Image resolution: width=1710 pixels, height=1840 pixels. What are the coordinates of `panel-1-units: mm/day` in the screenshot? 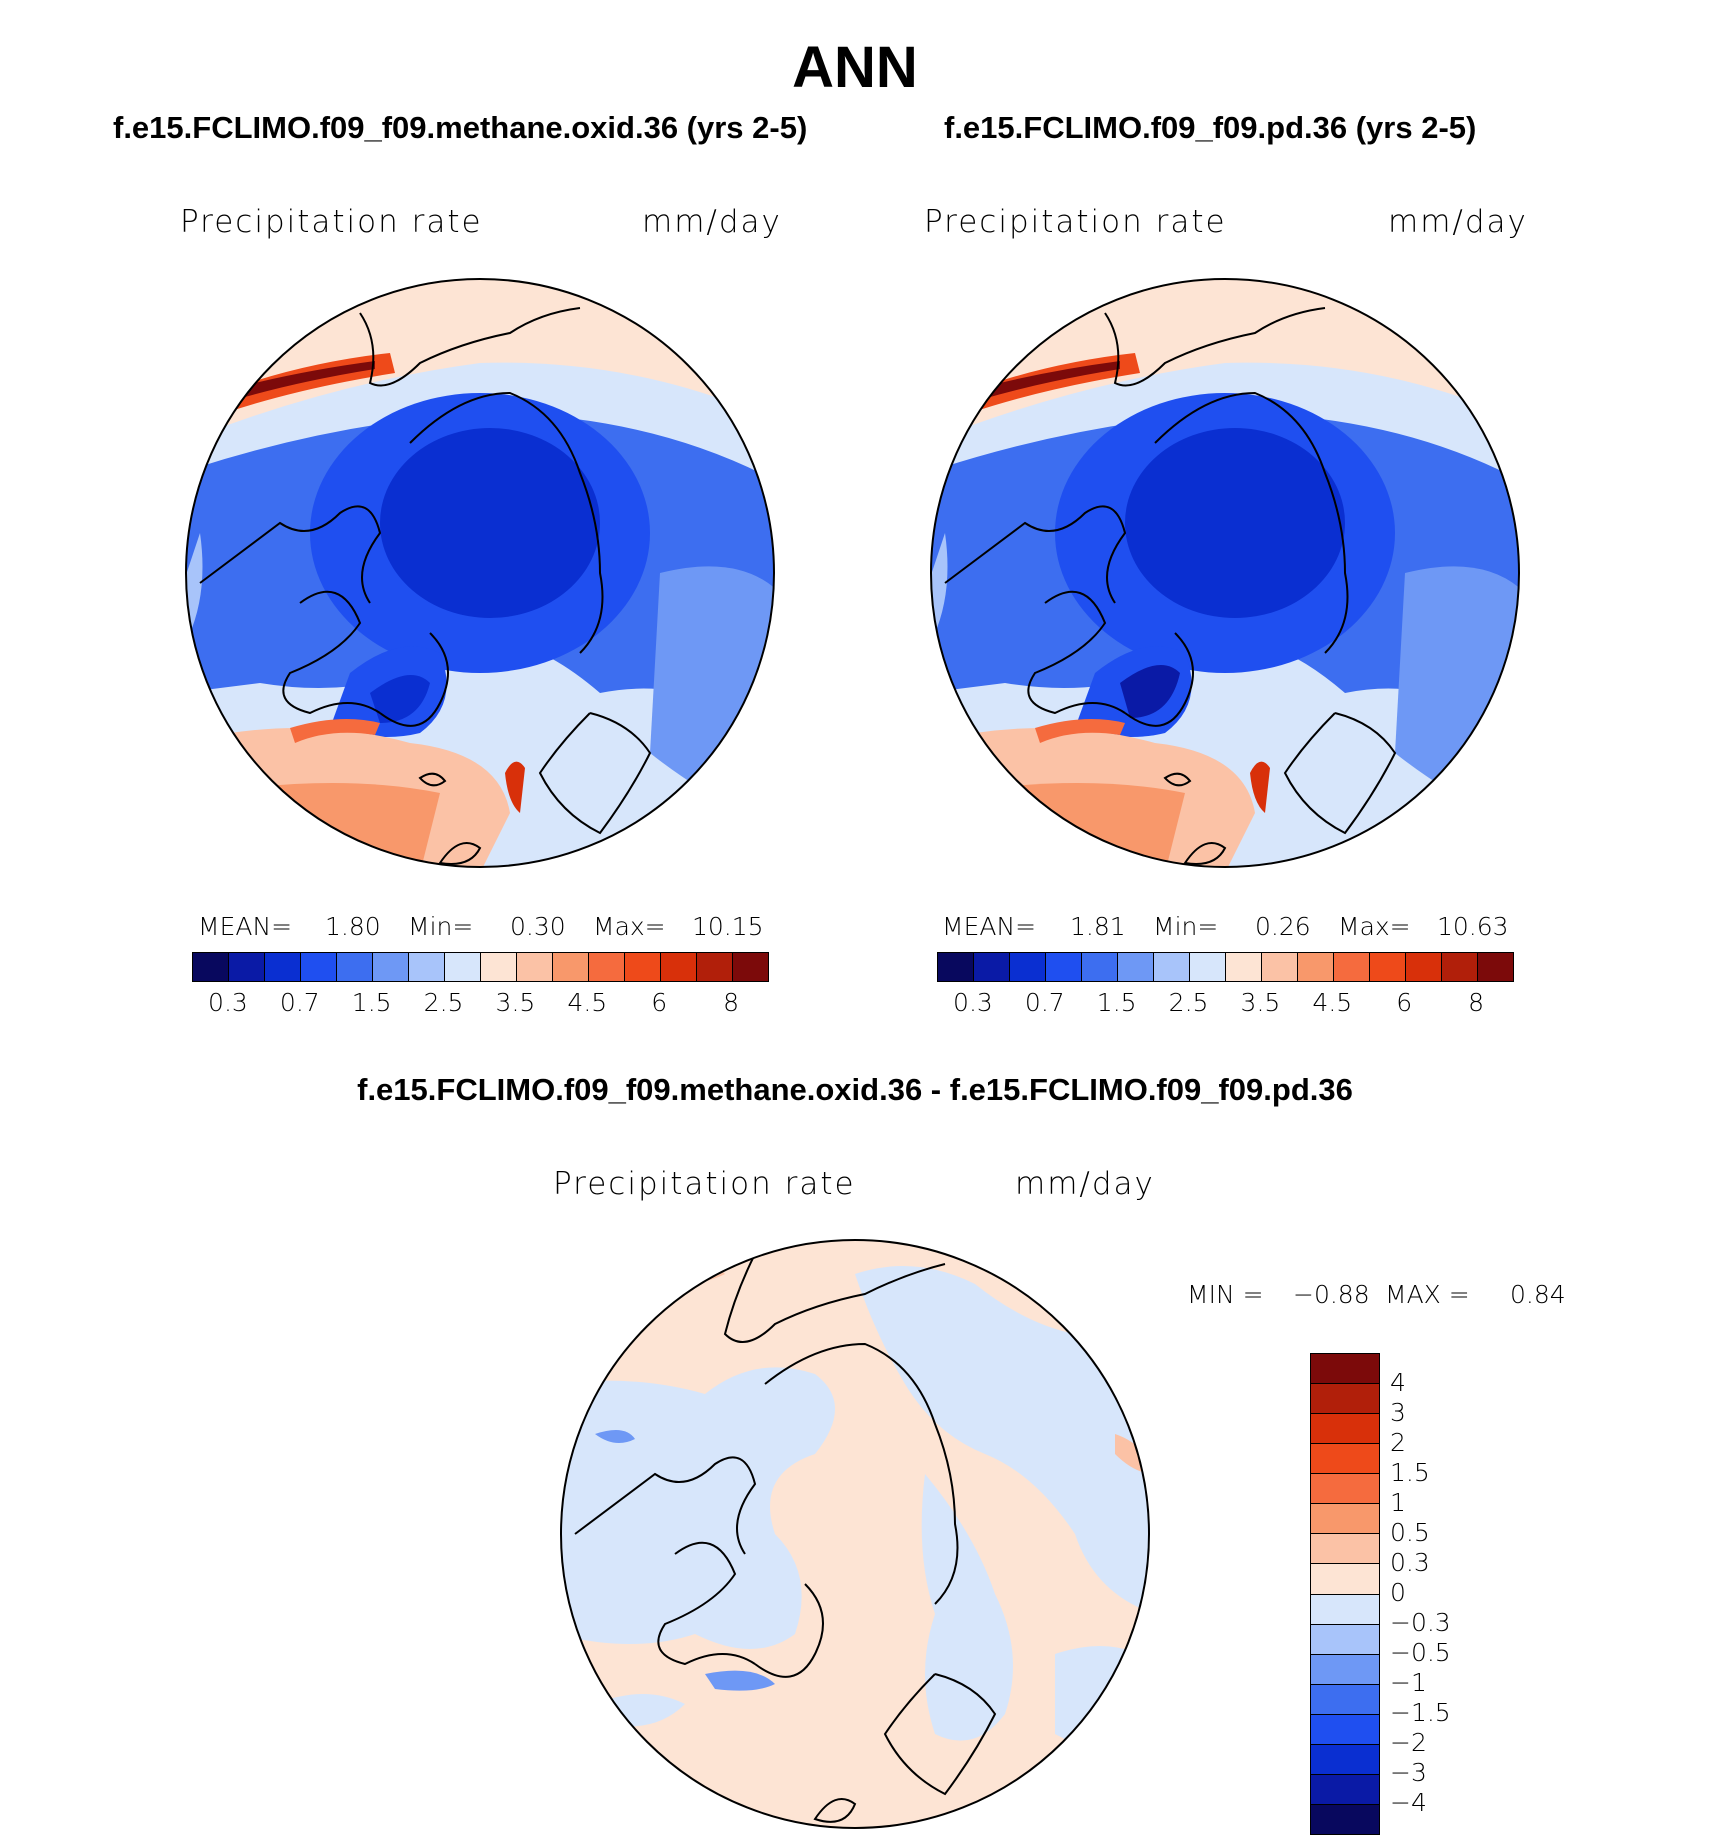 It's located at (712, 222).